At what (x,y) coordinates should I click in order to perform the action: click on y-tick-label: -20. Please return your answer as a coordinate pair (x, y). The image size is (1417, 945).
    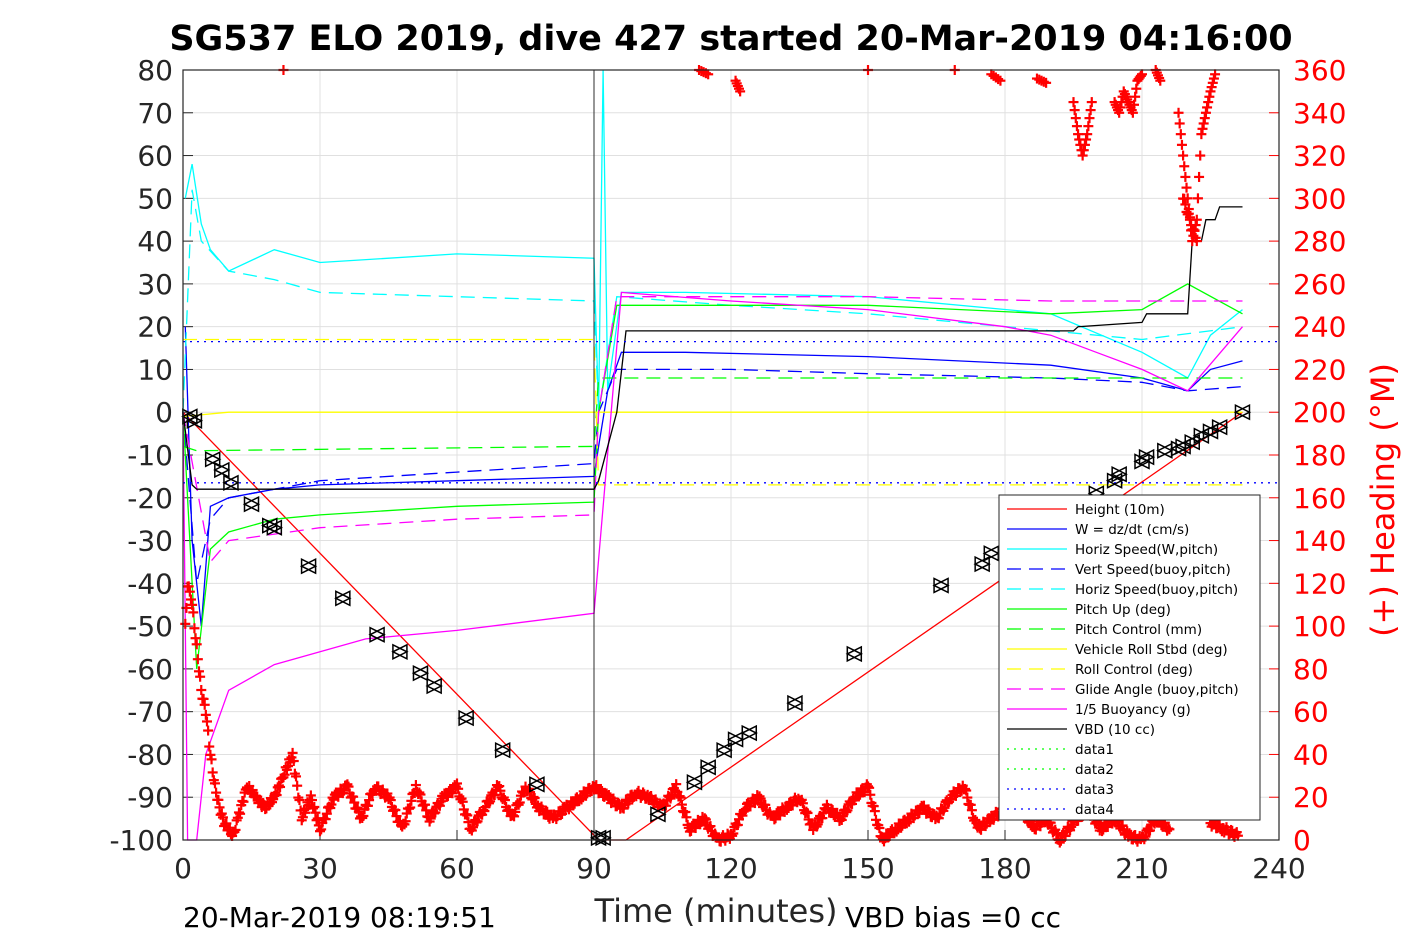
    Looking at the image, I should click on (150, 498).